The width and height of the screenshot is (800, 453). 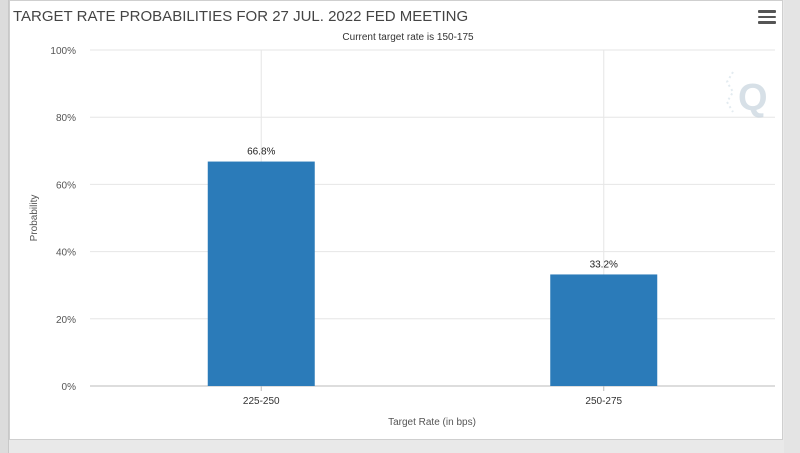 What do you see at coordinates (792, 226) in the screenshot?
I see `right-window-edge` at bounding box center [792, 226].